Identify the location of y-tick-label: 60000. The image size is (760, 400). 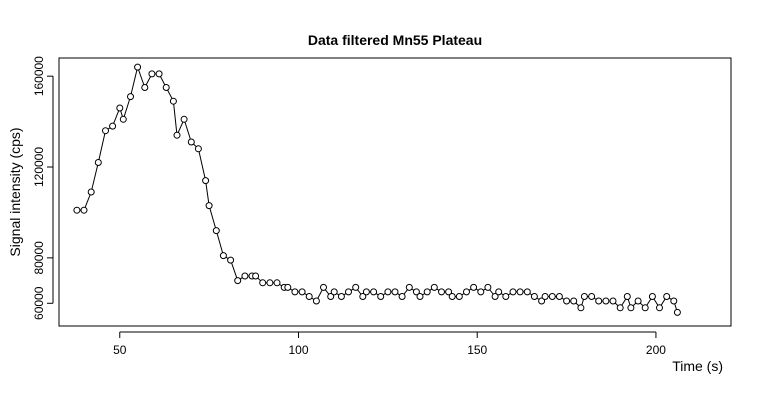
(39, 303).